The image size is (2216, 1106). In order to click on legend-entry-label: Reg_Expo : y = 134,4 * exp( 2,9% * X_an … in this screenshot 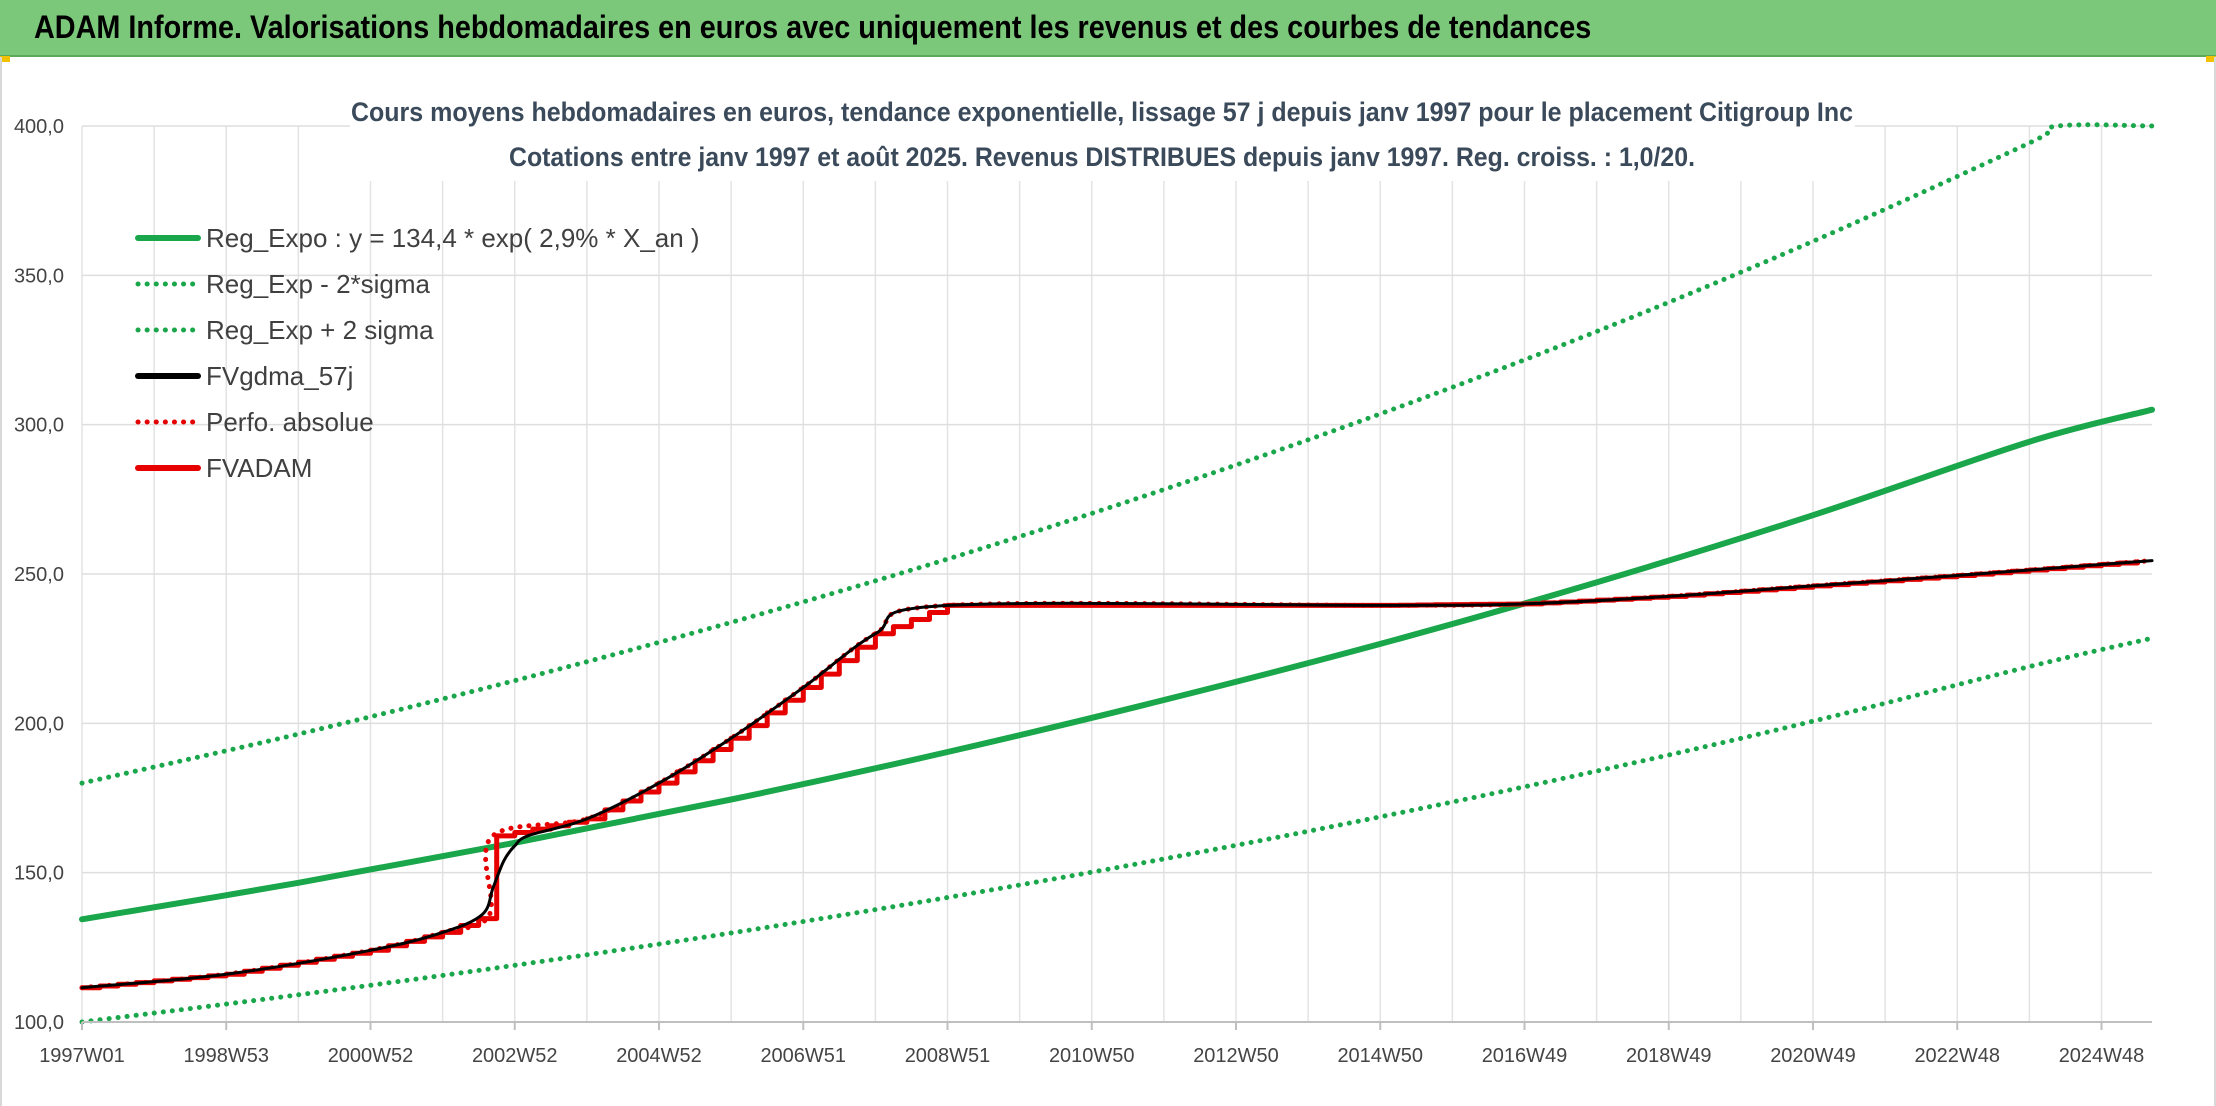, I will do `click(453, 238)`.